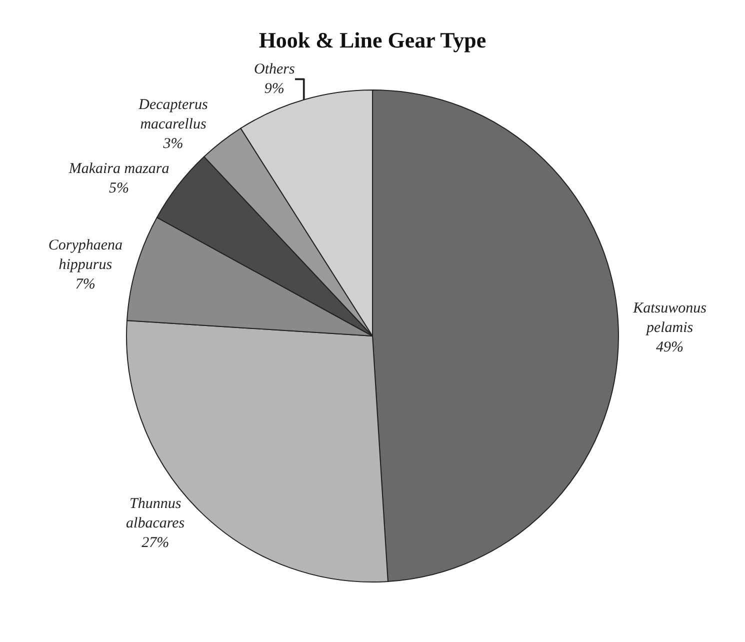  I want to click on data-label: 27%, so click(156, 543).